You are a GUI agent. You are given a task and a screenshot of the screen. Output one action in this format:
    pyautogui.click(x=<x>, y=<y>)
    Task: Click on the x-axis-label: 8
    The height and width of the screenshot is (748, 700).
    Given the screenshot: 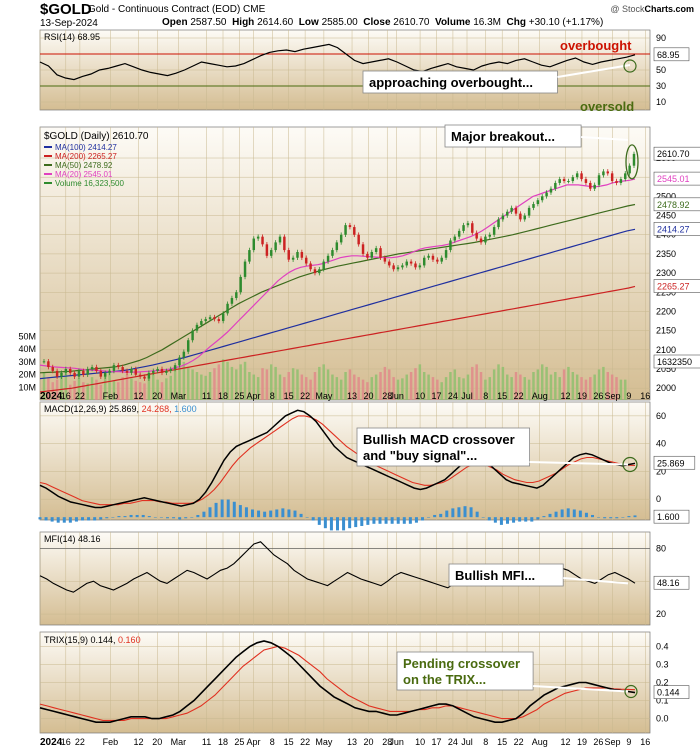 What is the action you would take?
    pyautogui.click(x=485, y=742)
    